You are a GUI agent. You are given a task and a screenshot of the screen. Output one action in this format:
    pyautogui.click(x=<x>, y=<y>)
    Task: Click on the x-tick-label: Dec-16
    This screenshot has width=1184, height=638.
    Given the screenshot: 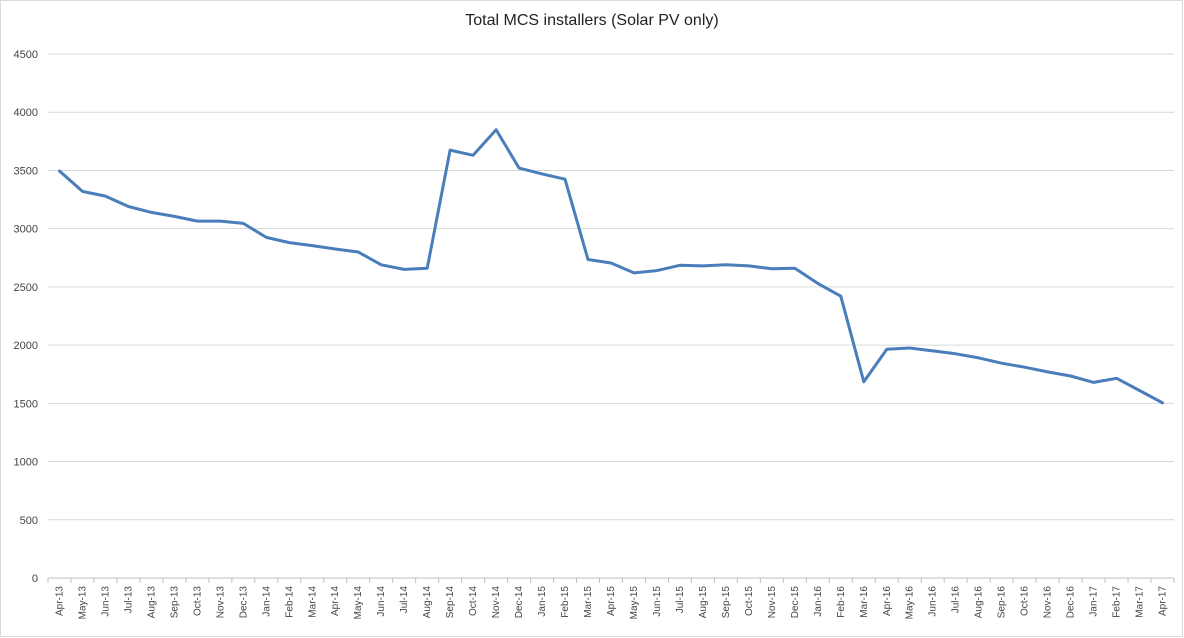 What is the action you would take?
    pyautogui.click(x=1071, y=602)
    